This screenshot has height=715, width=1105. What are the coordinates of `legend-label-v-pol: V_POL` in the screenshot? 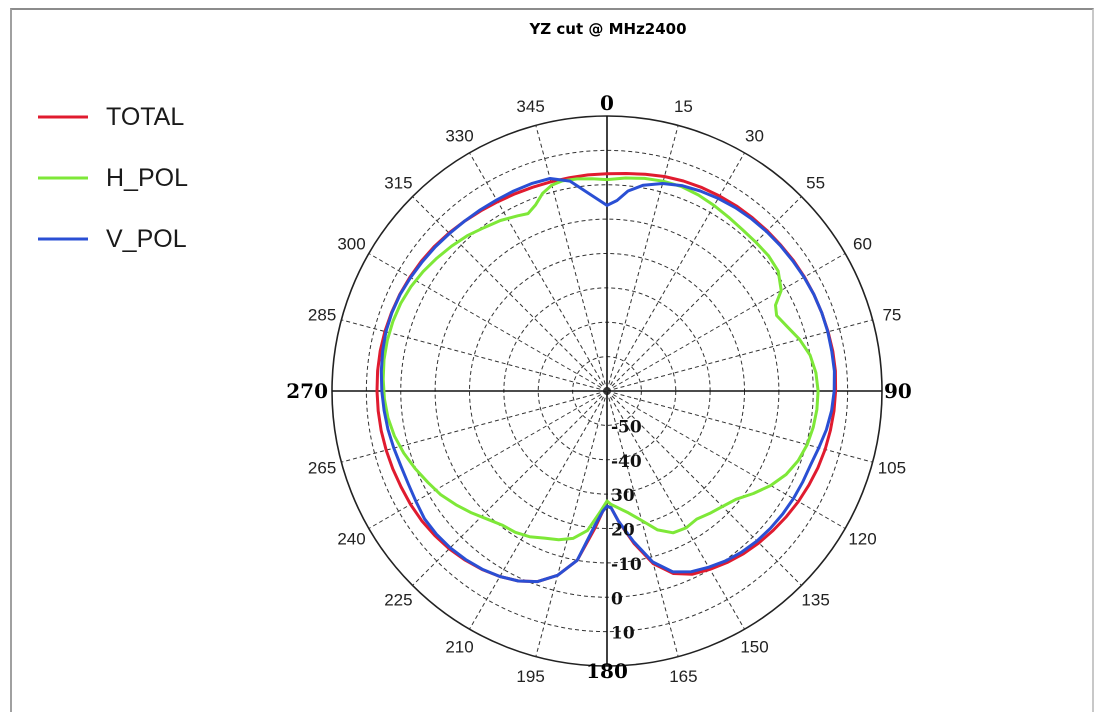 It's located at (146, 239).